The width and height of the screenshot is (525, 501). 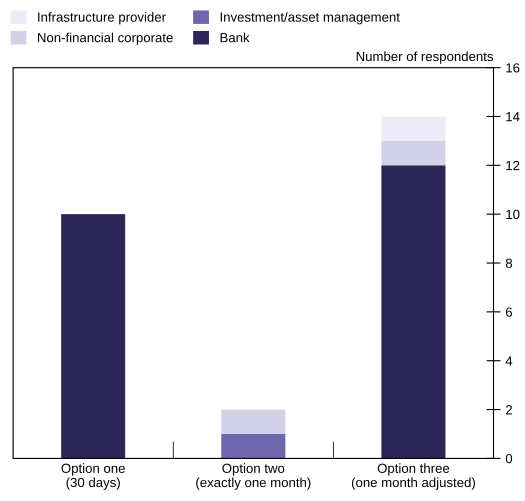 What do you see at coordinates (509, 361) in the screenshot?
I see `y-tick-label: 4` at bounding box center [509, 361].